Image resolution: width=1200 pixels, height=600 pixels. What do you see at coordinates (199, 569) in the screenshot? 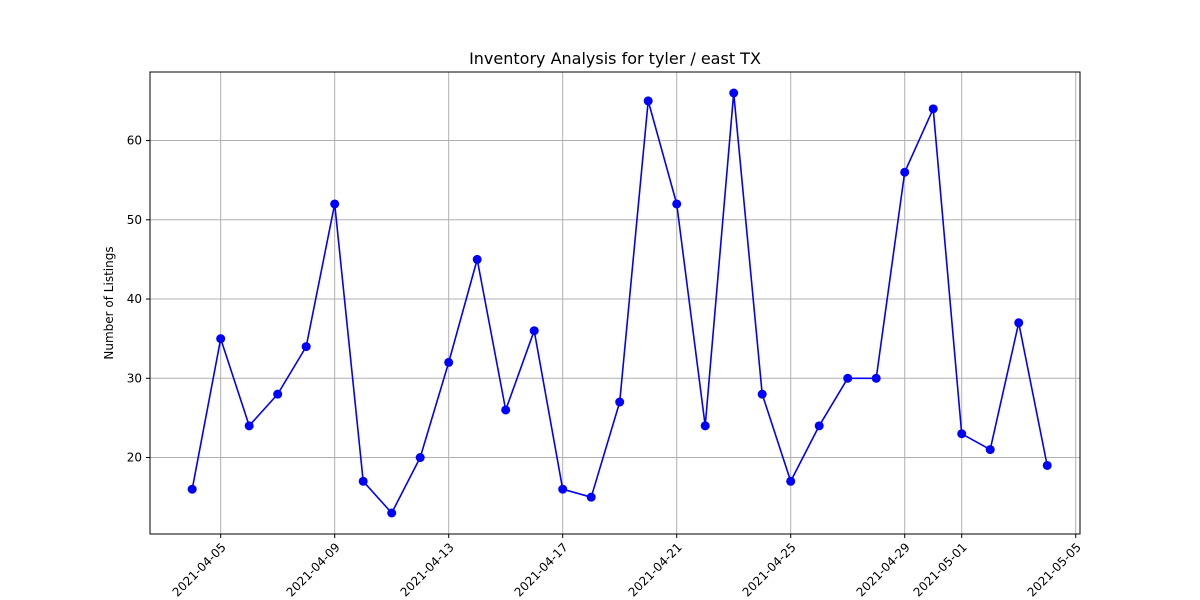
I see `x-tick-label: 2021-04-05` at bounding box center [199, 569].